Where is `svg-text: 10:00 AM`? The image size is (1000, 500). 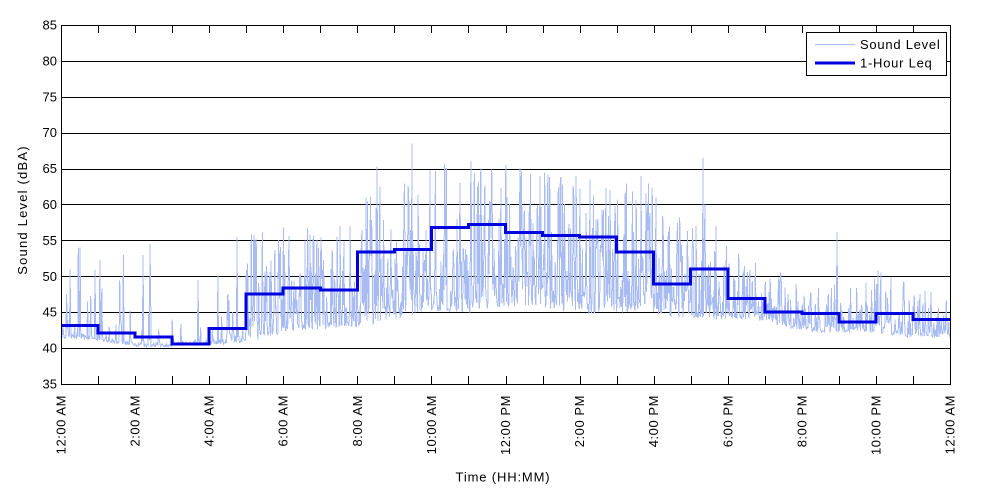 svg-text: 10:00 AM is located at coordinates (431, 424).